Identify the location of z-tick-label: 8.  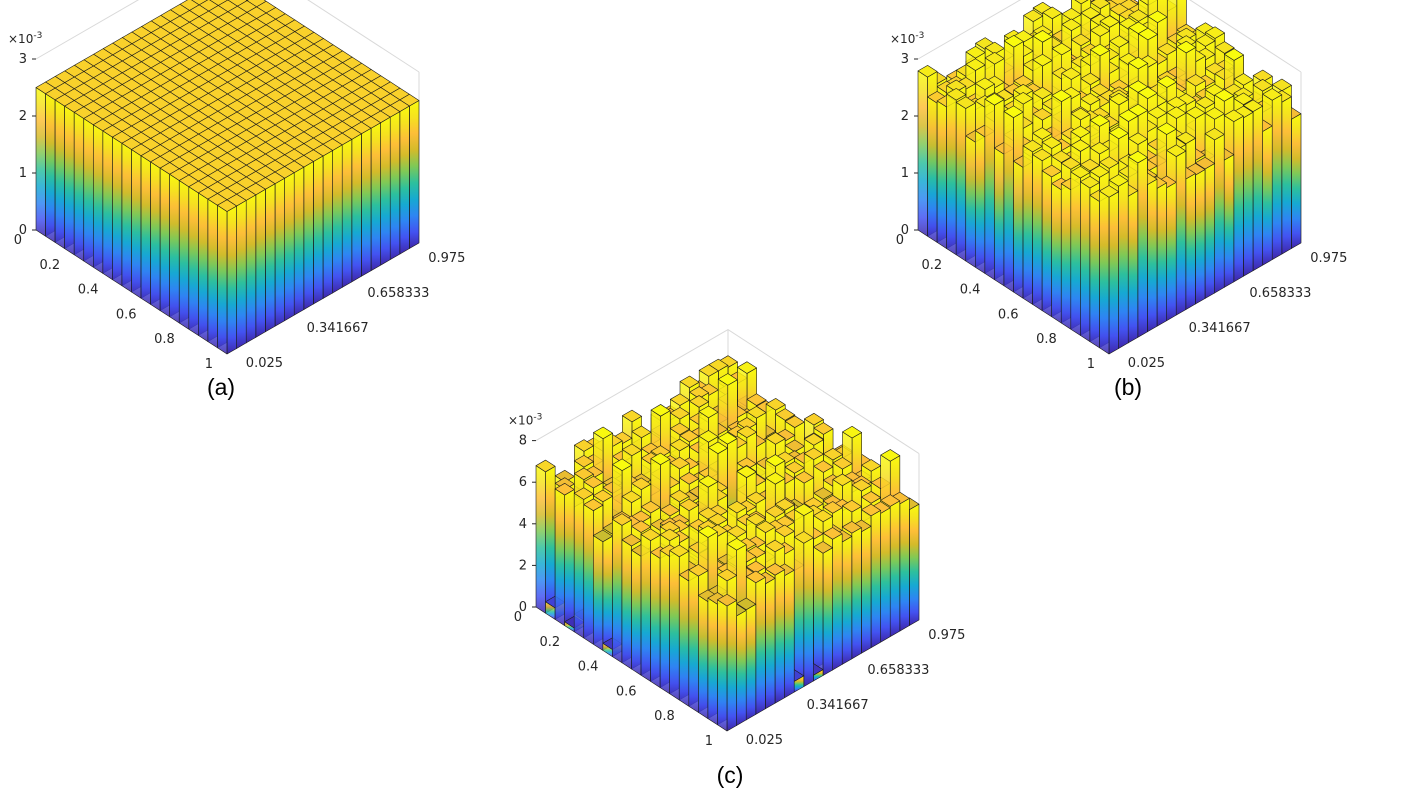
(523, 441).